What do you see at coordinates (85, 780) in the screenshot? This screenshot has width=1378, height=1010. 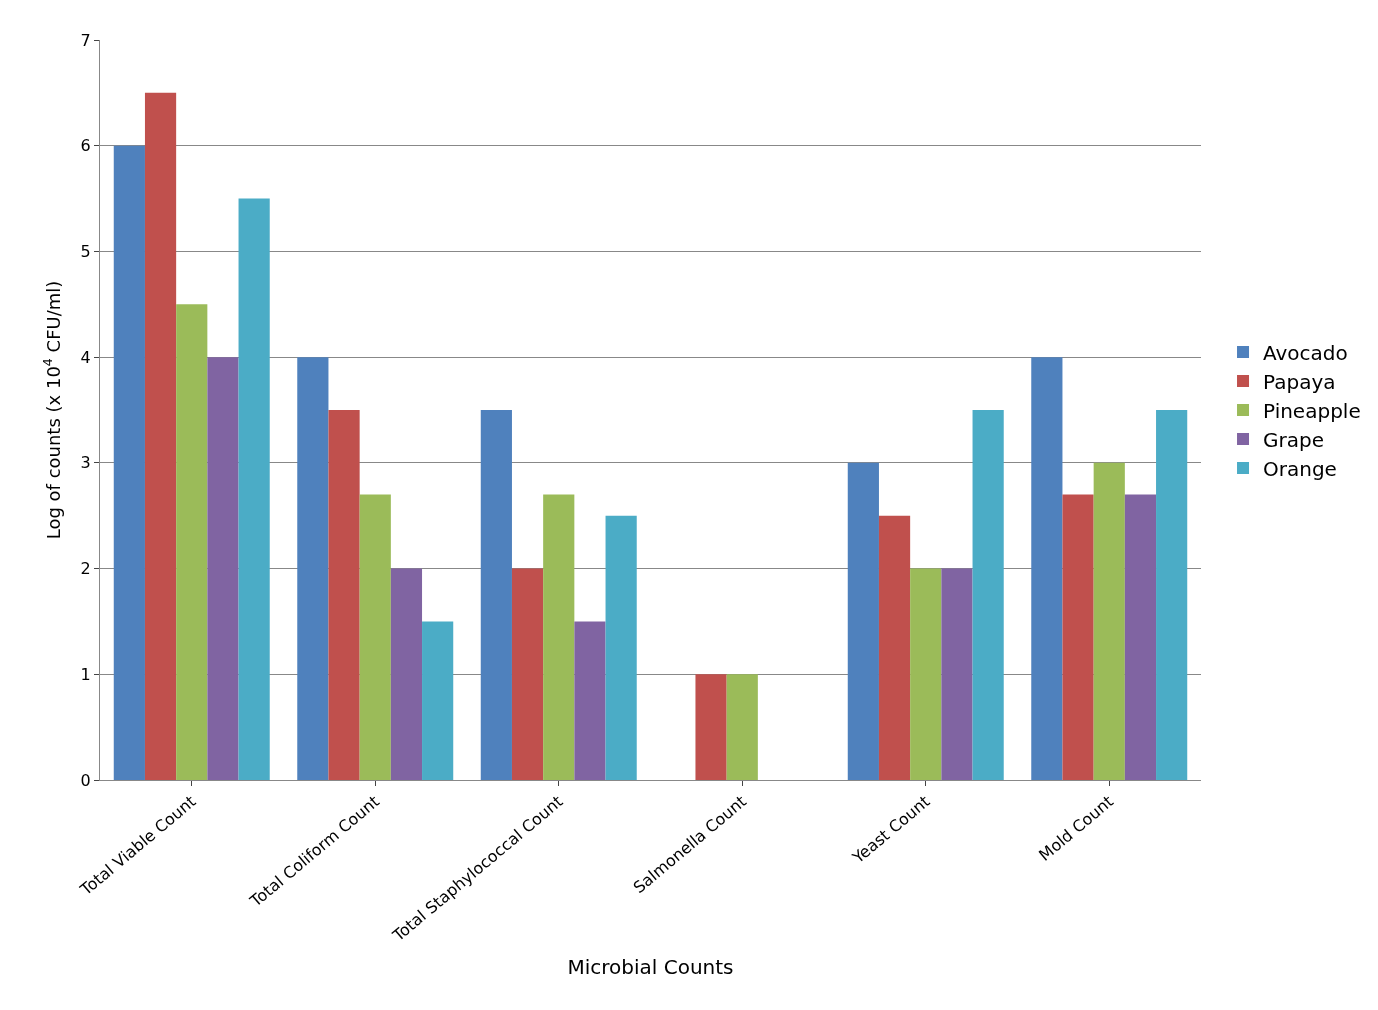 I see `y-tick-label: 0` at bounding box center [85, 780].